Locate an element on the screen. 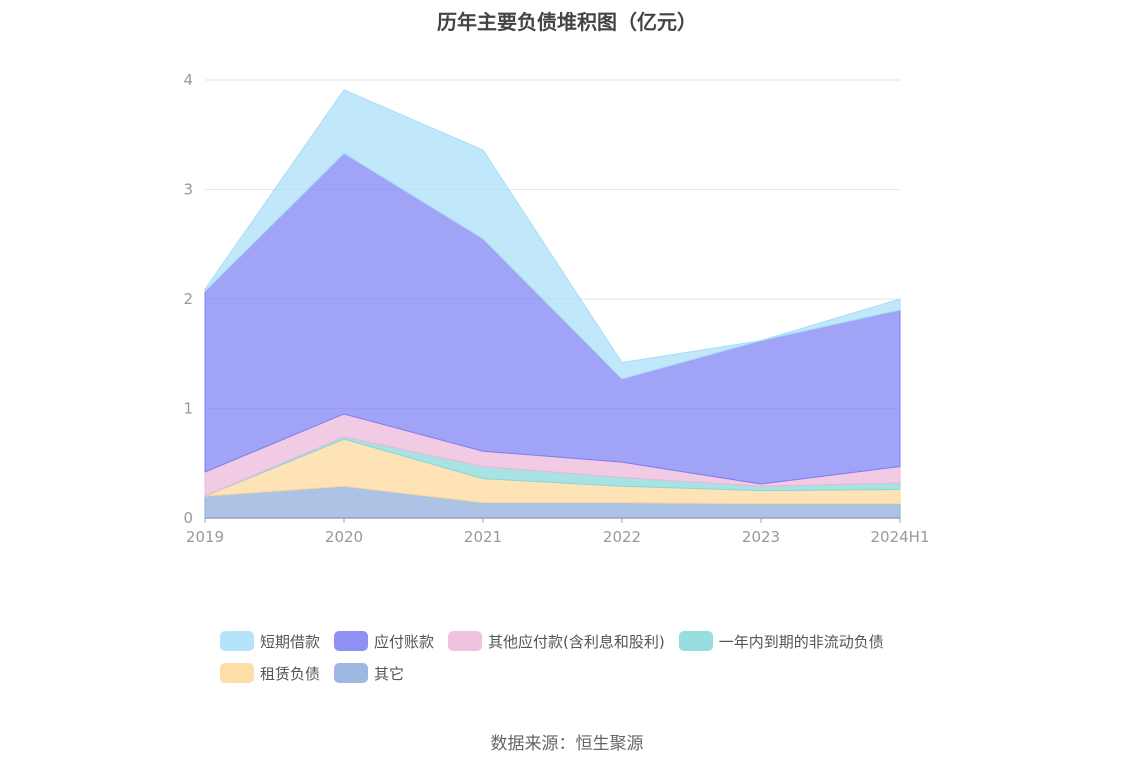 The image size is (1134, 766). x-tick-label: 2020 is located at coordinates (344, 537).